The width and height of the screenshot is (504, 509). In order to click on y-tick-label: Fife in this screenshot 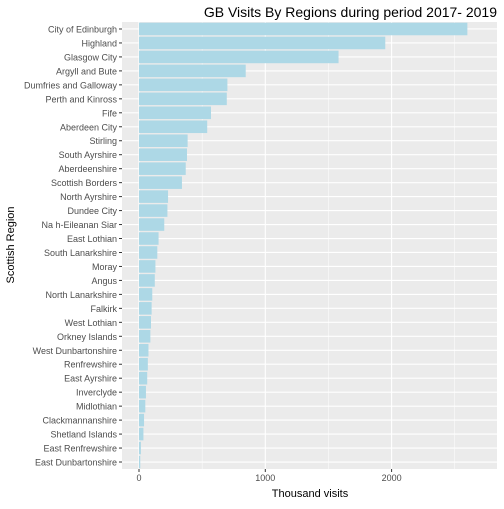, I will do `click(109, 113)`.